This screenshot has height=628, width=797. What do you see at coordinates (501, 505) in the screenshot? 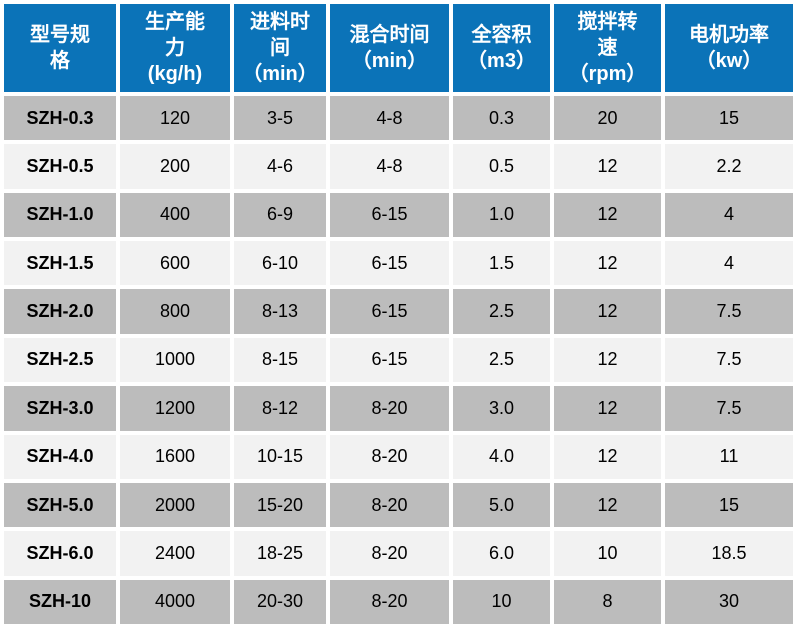
I see `cell-volume: 5.0` at bounding box center [501, 505].